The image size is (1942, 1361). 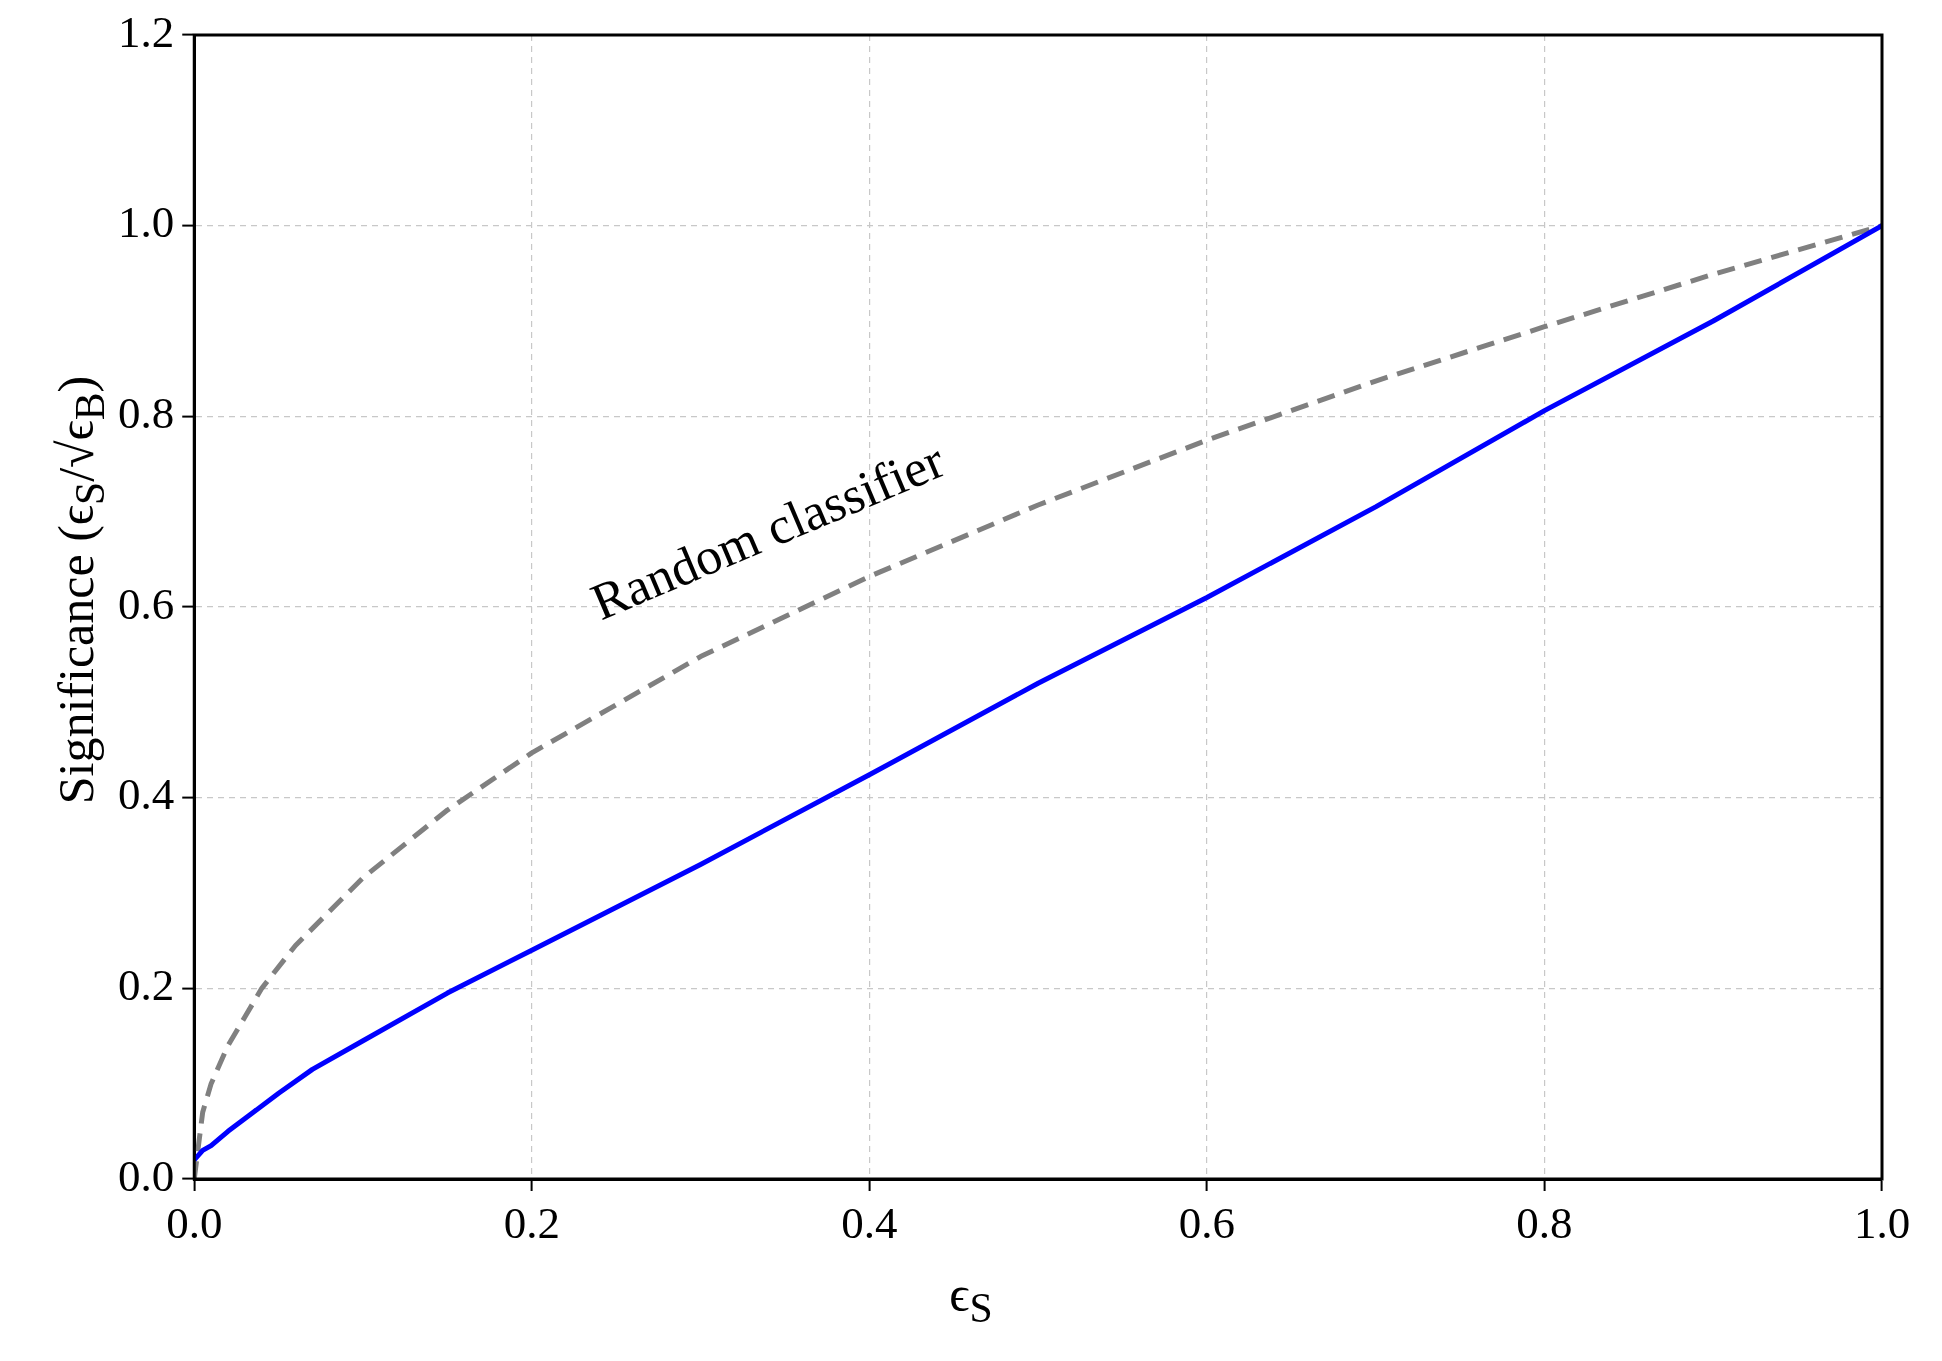 What do you see at coordinates (146, 794) in the screenshot?
I see `y-tick-label: 0.4` at bounding box center [146, 794].